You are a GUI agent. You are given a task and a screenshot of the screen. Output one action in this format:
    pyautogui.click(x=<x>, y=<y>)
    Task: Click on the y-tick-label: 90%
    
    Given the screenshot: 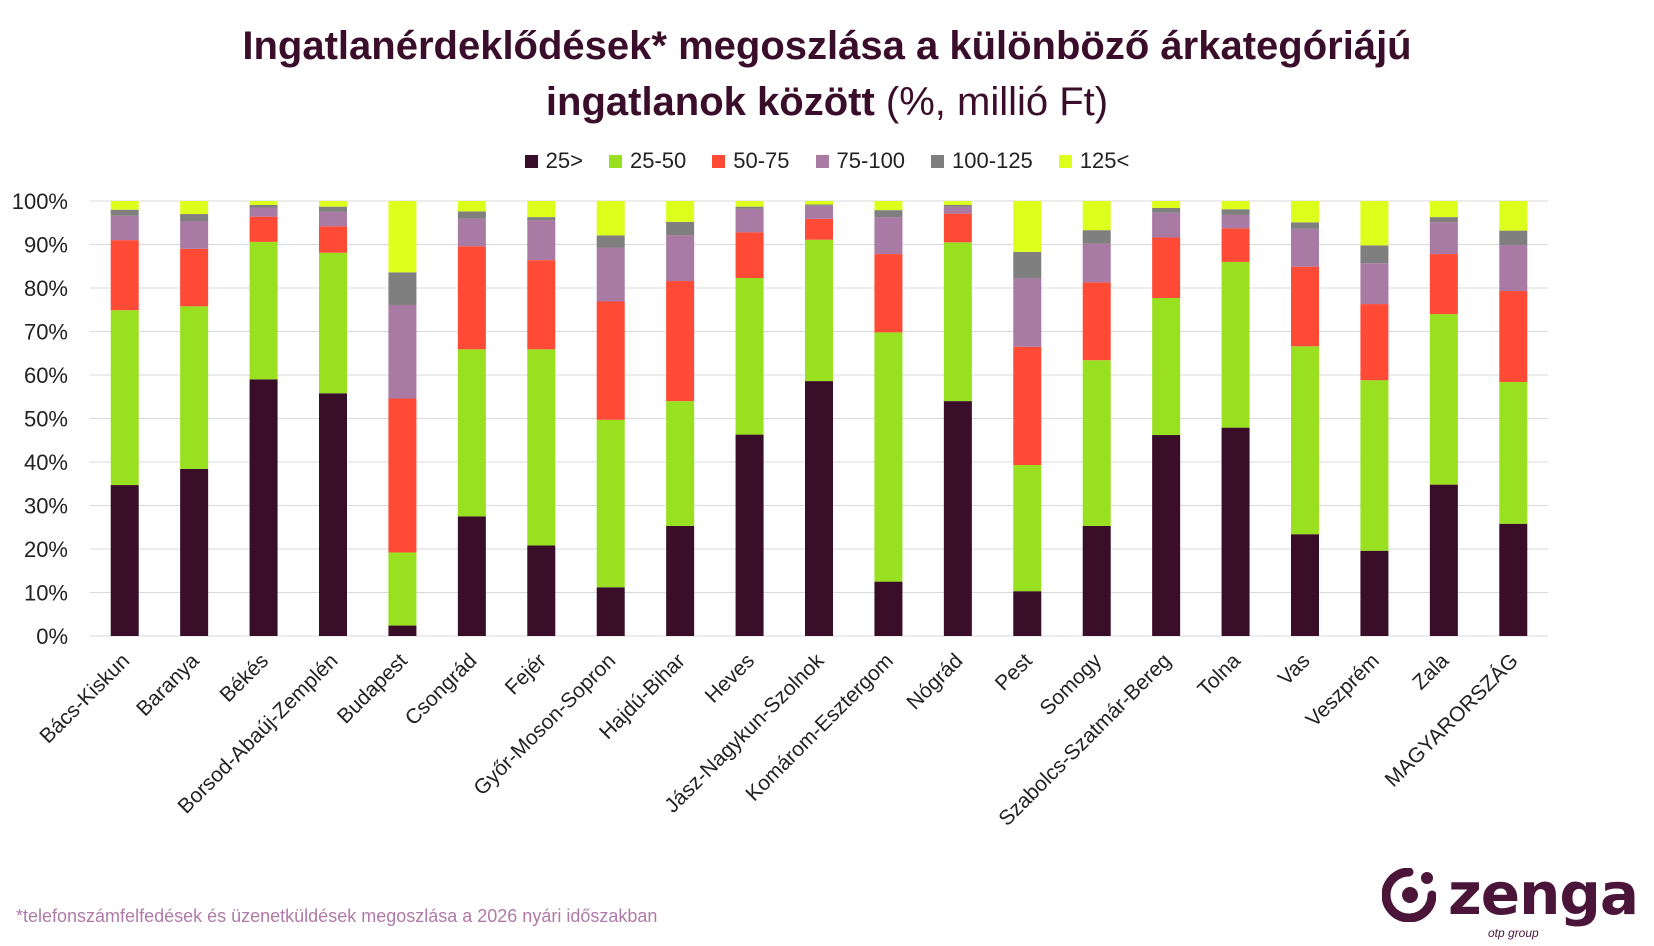 What is the action you would take?
    pyautogui.click(x=46, y=245)
    